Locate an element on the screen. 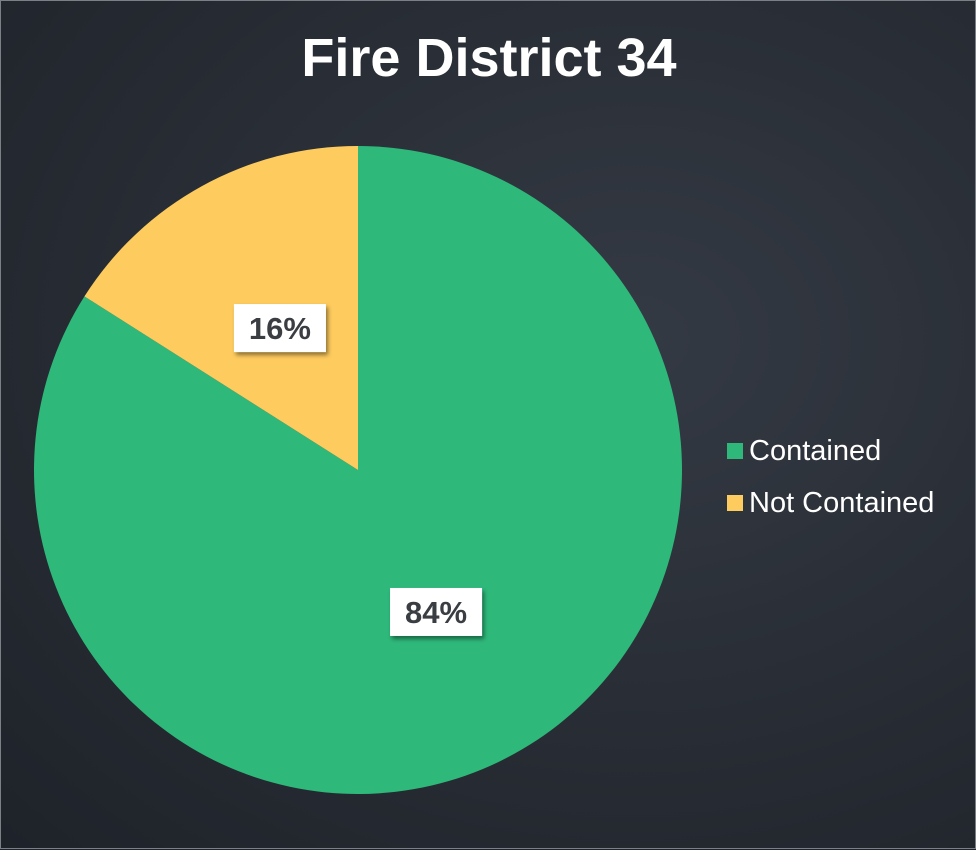  legend-label: Contained is located at coordinates (815, 450).